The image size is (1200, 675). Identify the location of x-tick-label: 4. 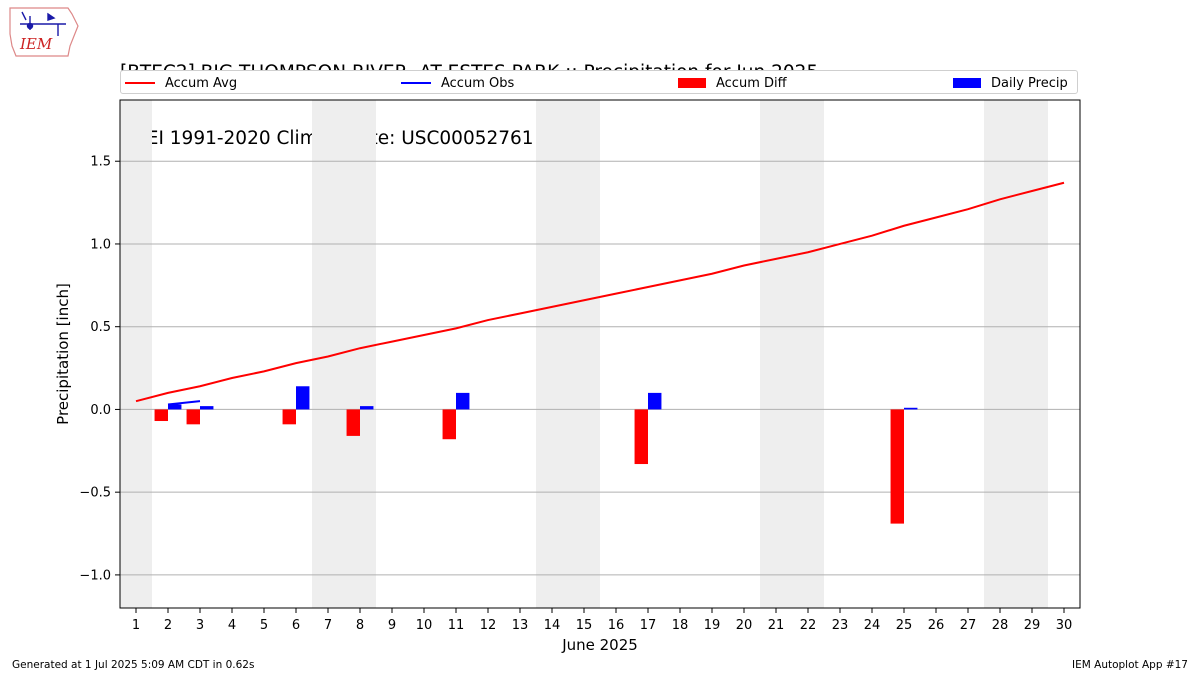
(232, 625).